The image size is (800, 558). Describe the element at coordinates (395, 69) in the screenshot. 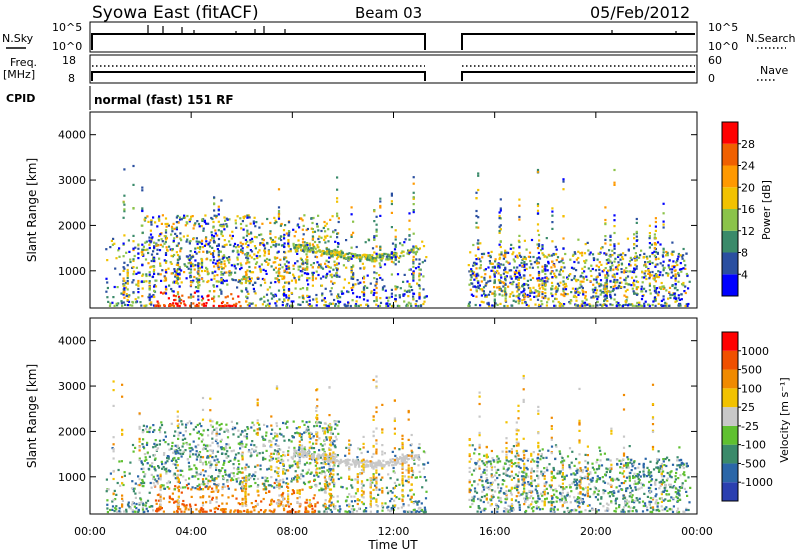

I see `frequency-panel: Freq. [MHz] 18 8 60 0 Nave` at that location.